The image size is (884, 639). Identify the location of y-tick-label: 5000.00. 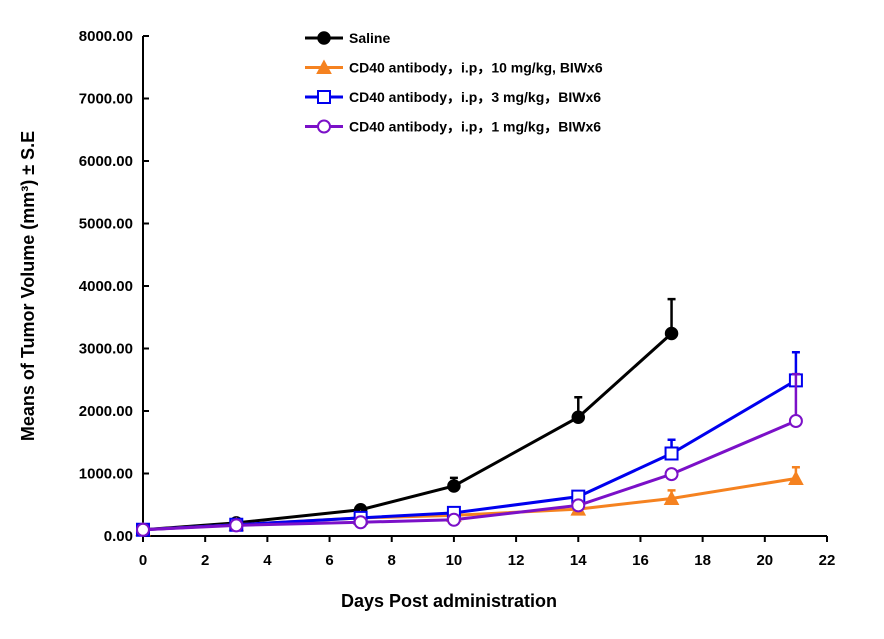
(106, 224).